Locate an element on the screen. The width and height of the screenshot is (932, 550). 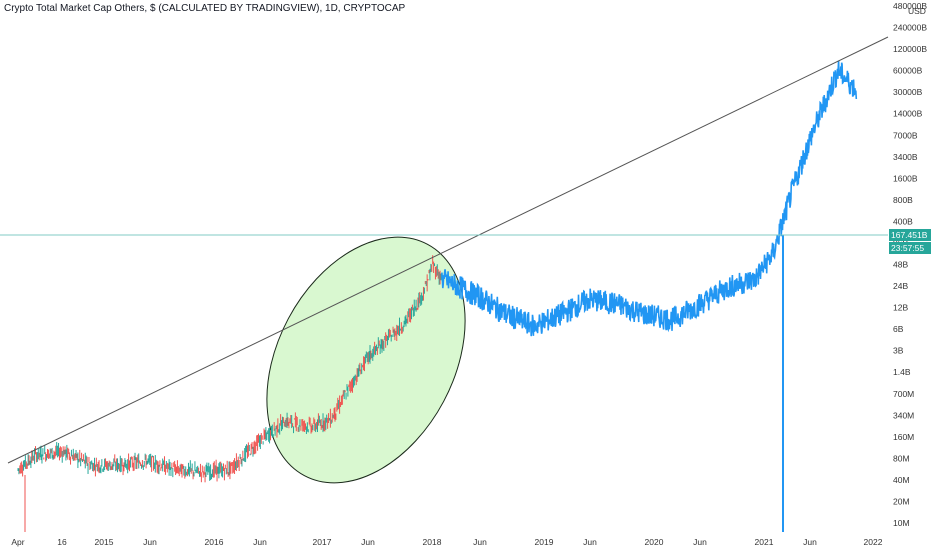
x-tick-label: 16 is located at coordinates (62, 542).